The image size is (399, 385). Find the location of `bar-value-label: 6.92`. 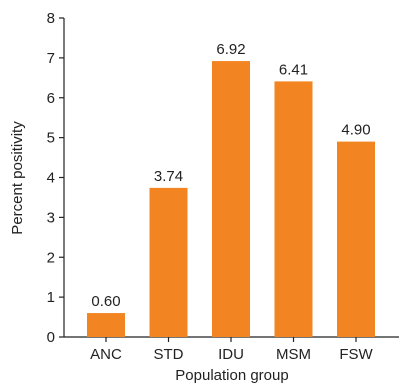

bar-value-label: 6.92 is located at coordinates (230, 49).